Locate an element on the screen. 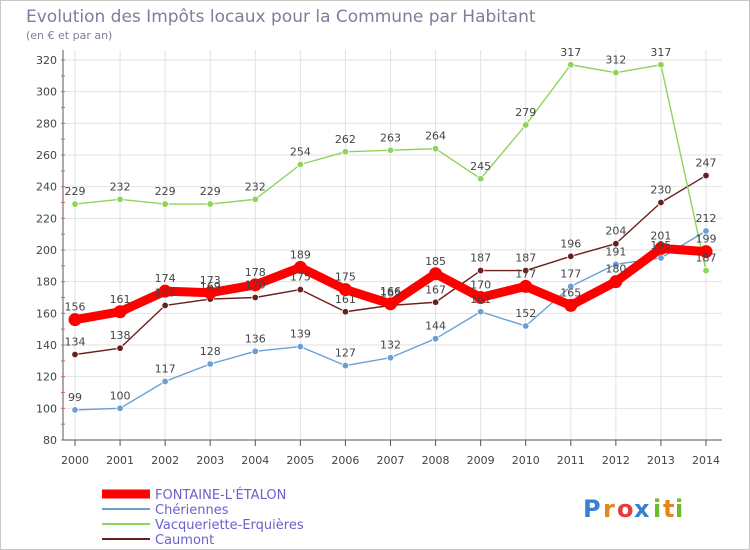 The width and height of the screenshot is (750, 550). x-tick-label: 2009 is located at coordinates (481, 460).